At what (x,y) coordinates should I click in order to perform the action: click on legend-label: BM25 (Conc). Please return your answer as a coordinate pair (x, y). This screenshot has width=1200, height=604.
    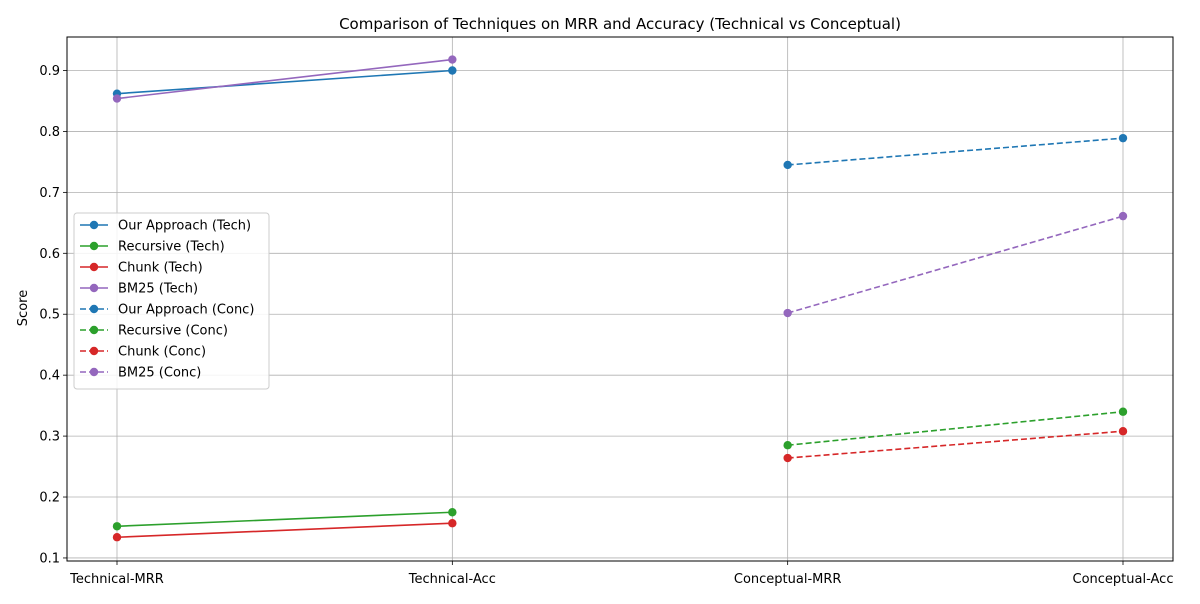
    Looking at the image, I should click on (159, 373).